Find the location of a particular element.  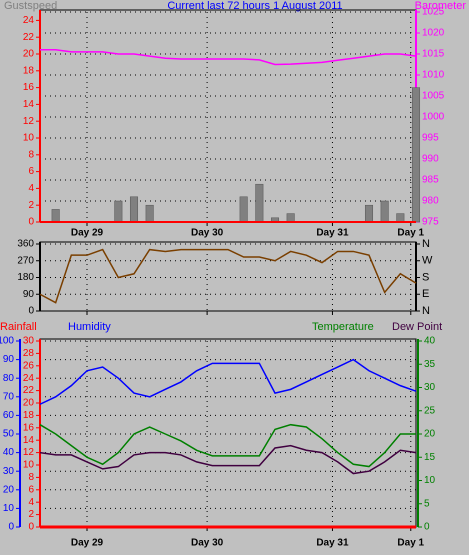

y-tick-label: 1015 is located at coordinates (433, 54).